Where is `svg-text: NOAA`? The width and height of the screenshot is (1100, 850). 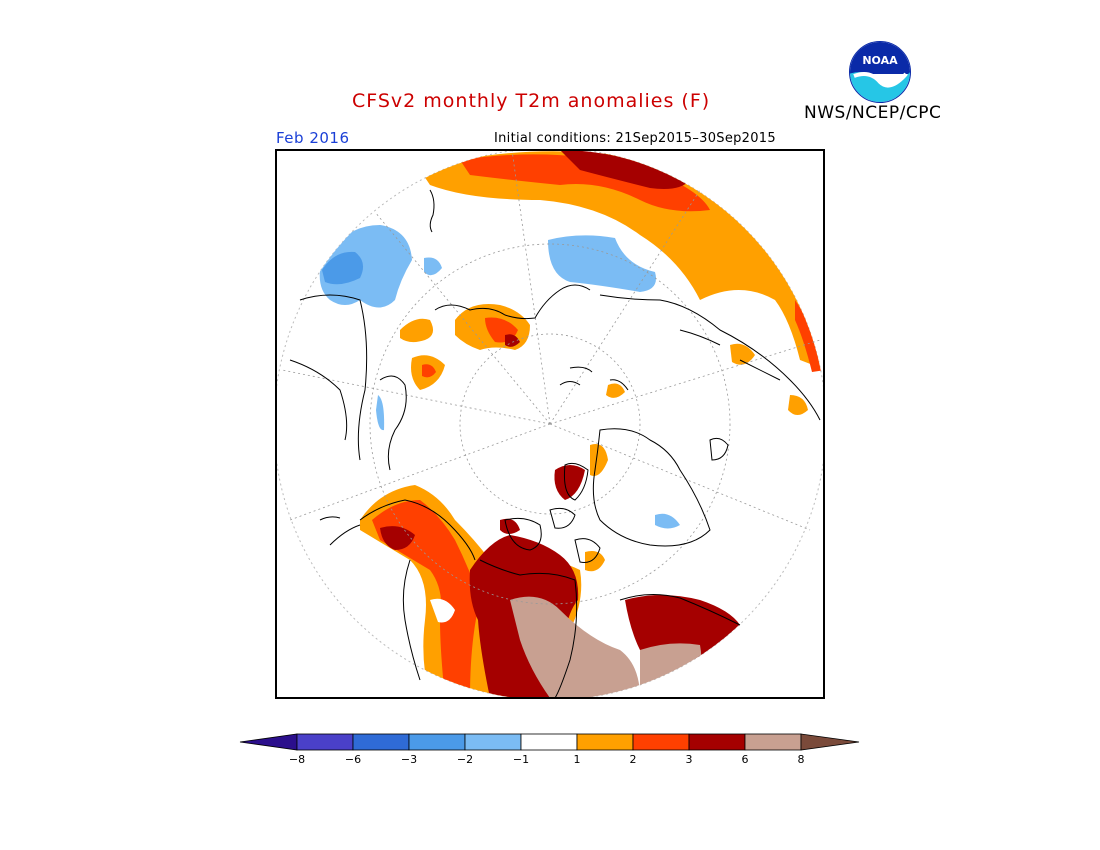 svg-text: NOAA is located at coordinates (880, 60).